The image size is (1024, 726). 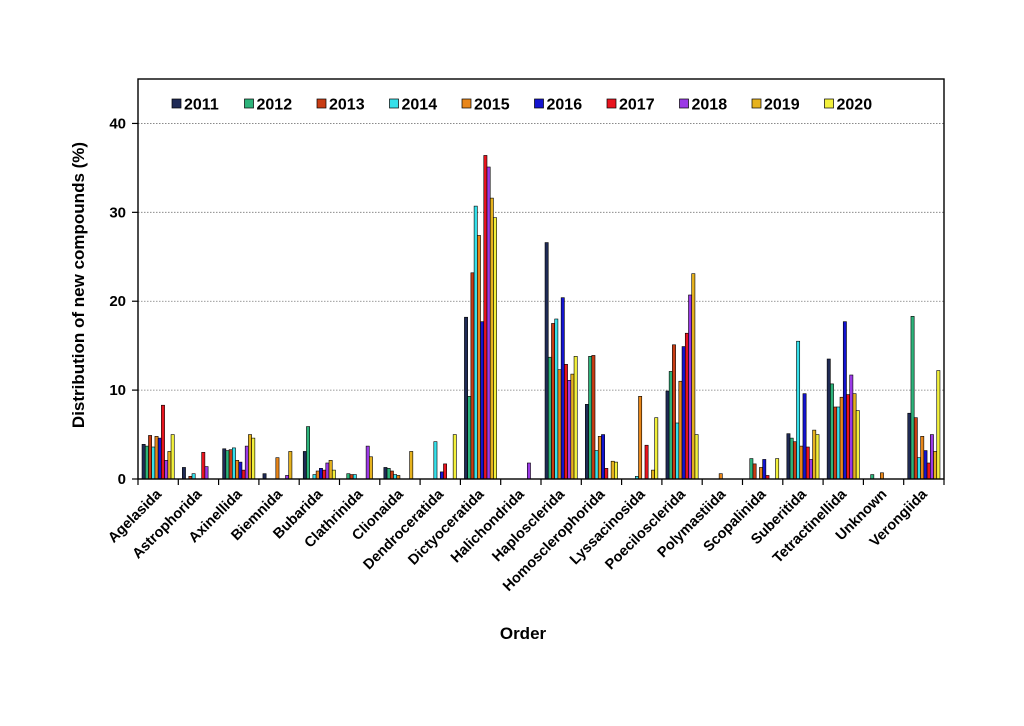 I want to click on bar-2017-tetractinellida, so click(x=848, y=437).